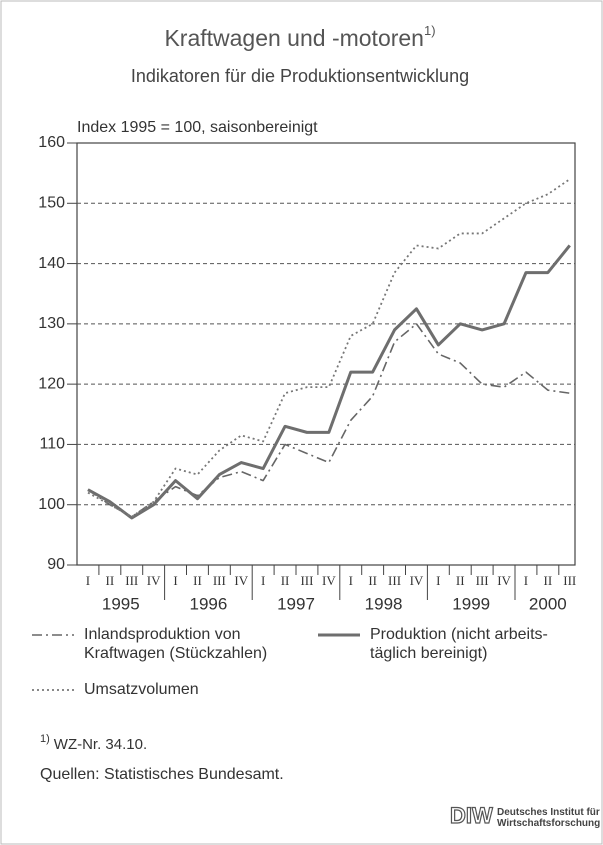 Image resolution: width=603 pixels, height=845 pixels. What do you see at coordinates (430, 30) in the screenshot?
I see `title-note: 1)` at bounding box center [430, 30].